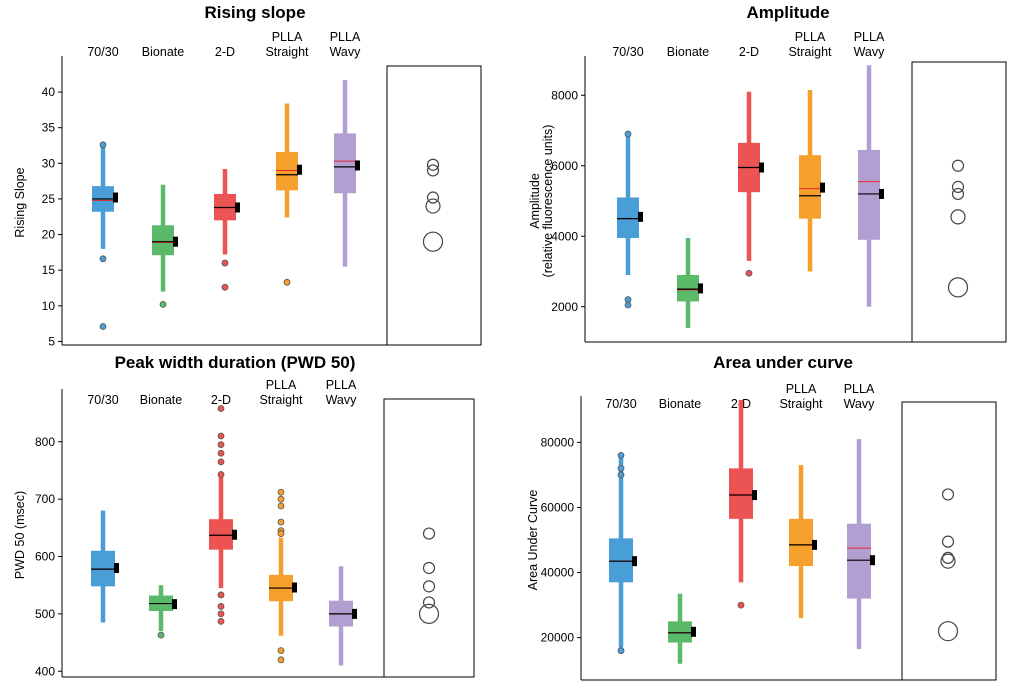 The height and width of the screenshot is (693, 1024). Describe the element at coordinates (49, 270) in the screenshot. I see `y-tick-label: 15` at that location.